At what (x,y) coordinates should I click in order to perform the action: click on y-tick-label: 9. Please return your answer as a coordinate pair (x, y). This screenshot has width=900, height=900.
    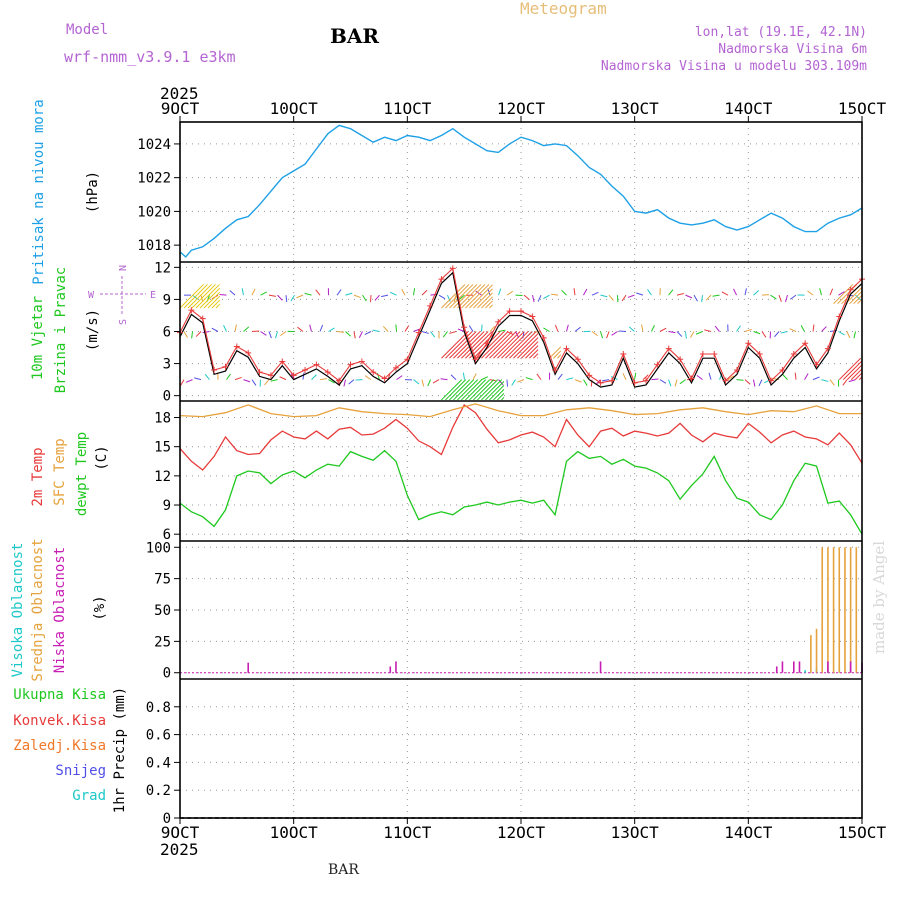
    Looking at the image, I should click on (167, 506).